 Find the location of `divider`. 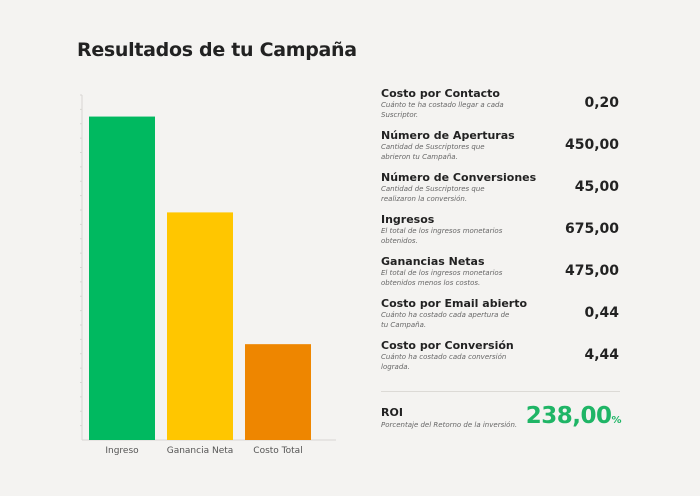

divider is located at coordinates (500, 391).